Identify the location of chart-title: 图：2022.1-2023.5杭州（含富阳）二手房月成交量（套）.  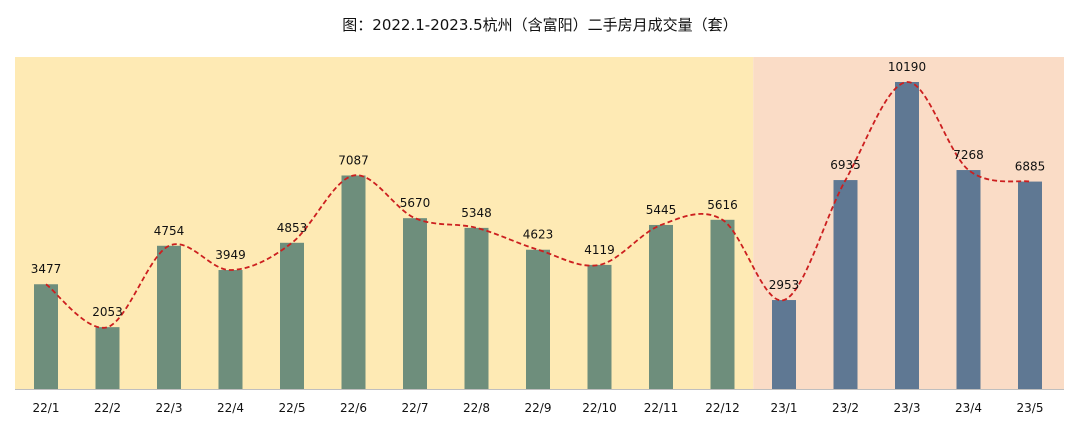
(540, 25).